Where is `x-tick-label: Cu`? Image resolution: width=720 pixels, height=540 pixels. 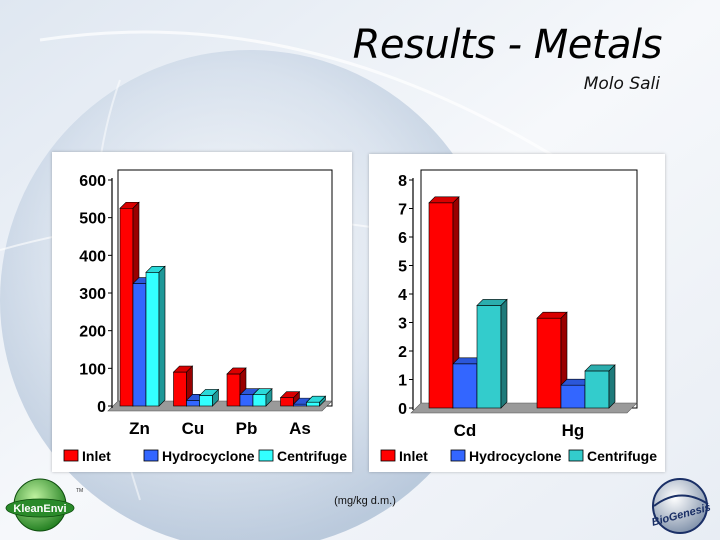 x-tick-label: Cu is located at coordinates (193, 428).